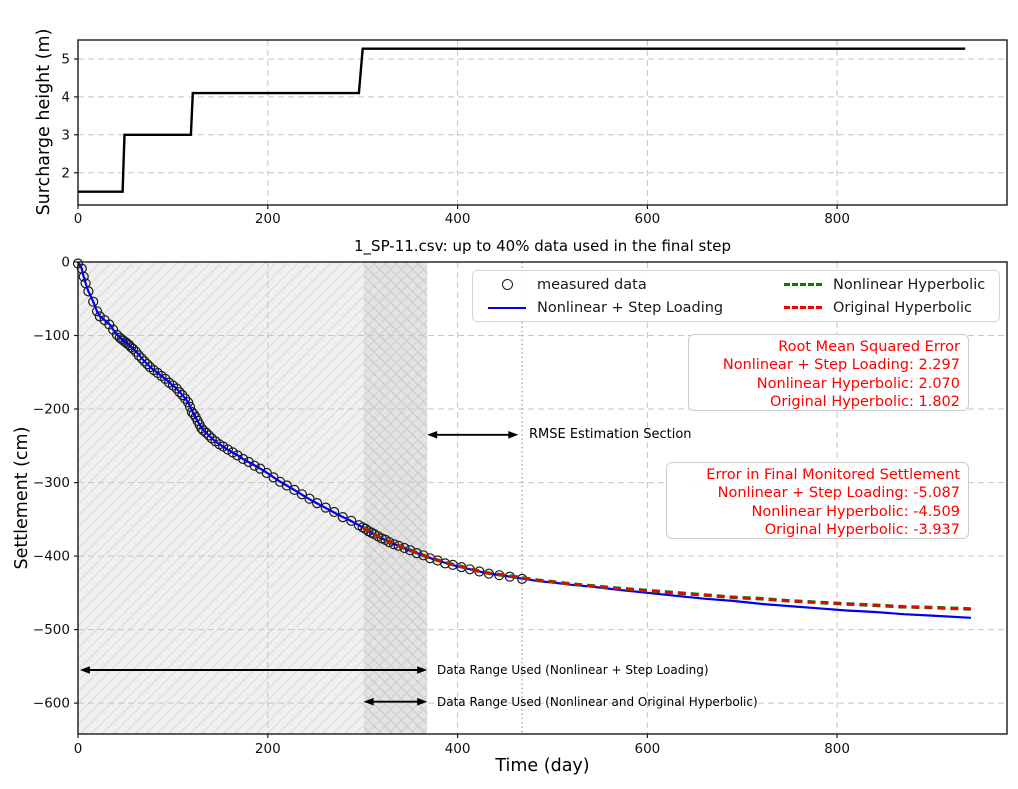  Describe the element at coordinates (841, 365) in the screenshot. I see `rmse-line: Nonlinear + Step Loading: 2.297` at that location.